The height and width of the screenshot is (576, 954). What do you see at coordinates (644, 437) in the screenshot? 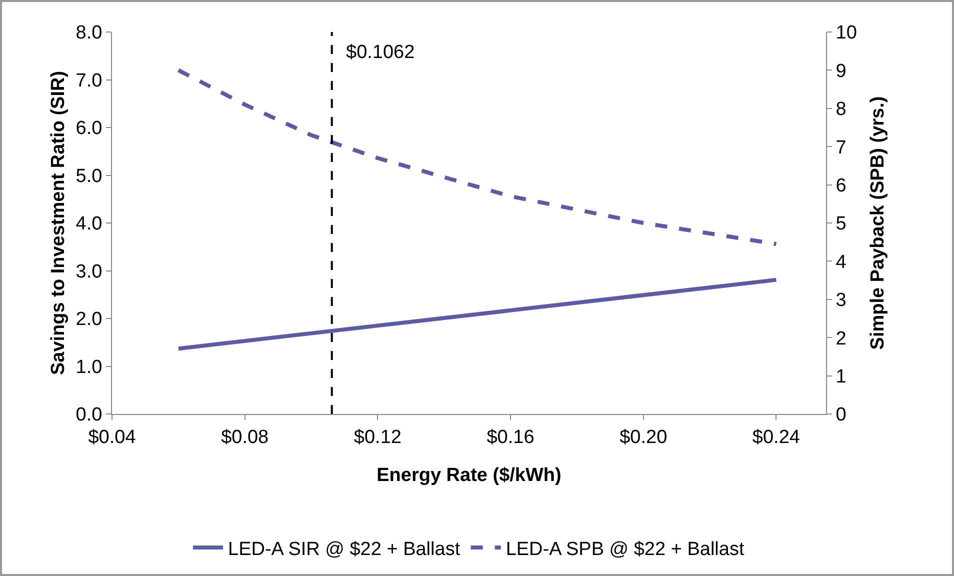
I see `x-tick-label: $0.20` at bounding box center [644, 437].